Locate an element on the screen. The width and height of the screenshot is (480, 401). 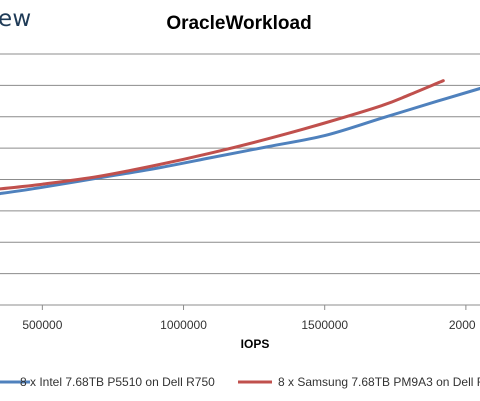
chart-title: OracleWorkload is located at coordinates (240, 24).